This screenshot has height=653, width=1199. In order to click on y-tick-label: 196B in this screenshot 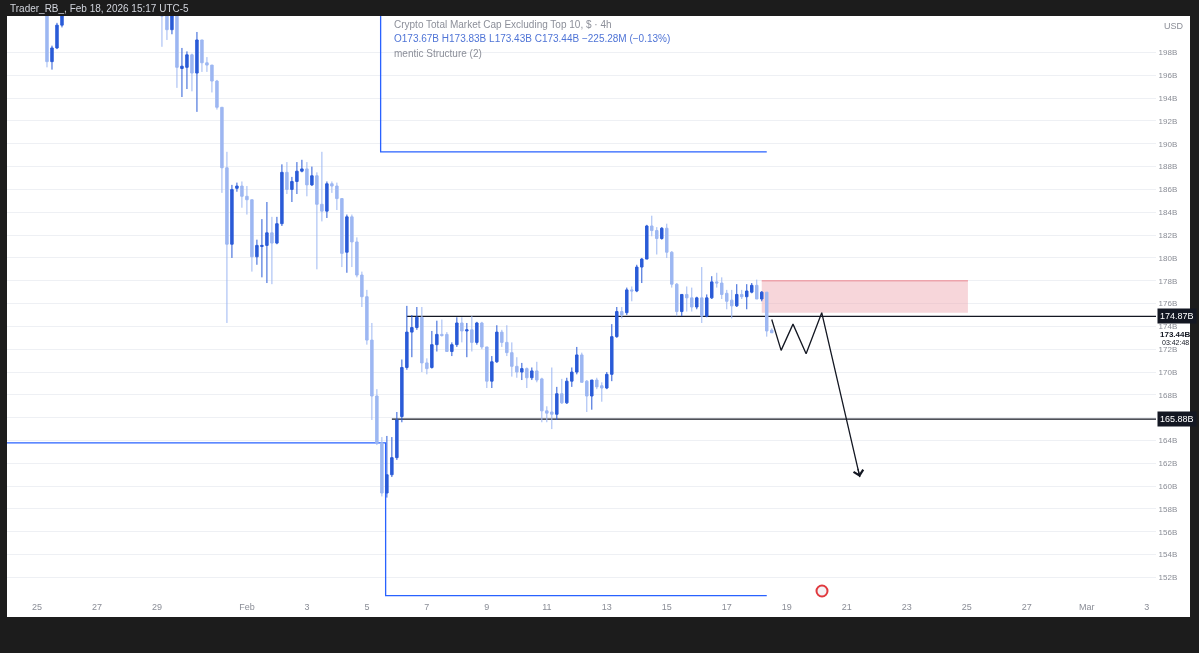, I will do `click(1168, 76)`.